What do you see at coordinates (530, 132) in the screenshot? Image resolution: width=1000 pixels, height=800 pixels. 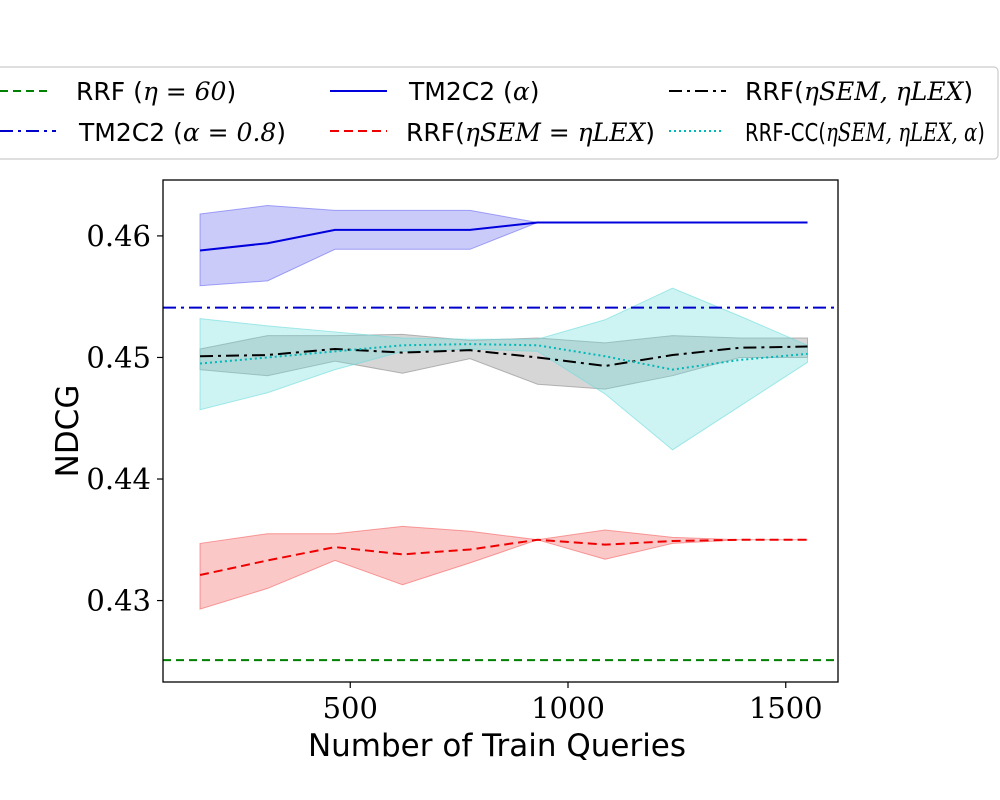 I see `legend-label: RRF(ηSEM = ηLEX)` at bounding box center [530, 132].